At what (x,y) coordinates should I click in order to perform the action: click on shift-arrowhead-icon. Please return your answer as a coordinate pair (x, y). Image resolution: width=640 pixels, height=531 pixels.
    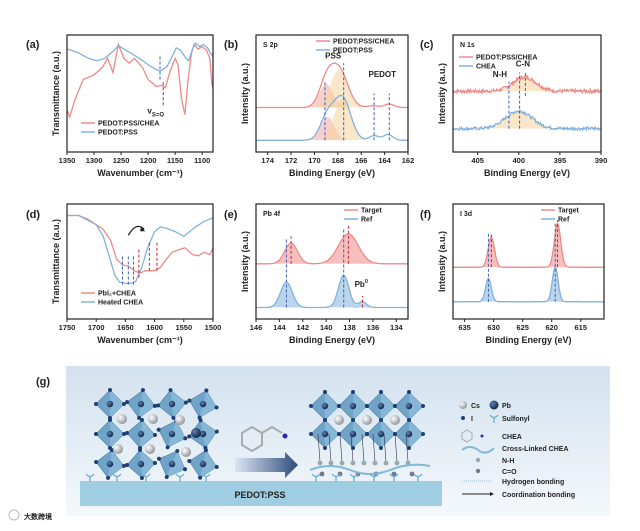
    Looking at the image, I should click on (143, 229).